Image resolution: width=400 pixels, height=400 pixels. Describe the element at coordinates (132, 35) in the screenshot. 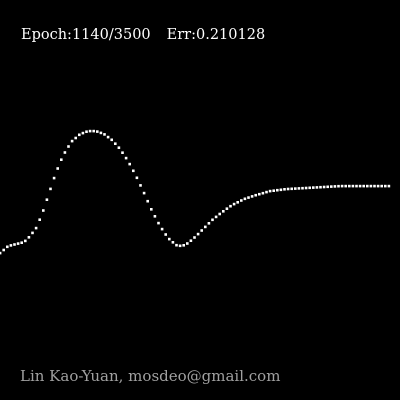

I see `epoch-total: 3500` at that location.